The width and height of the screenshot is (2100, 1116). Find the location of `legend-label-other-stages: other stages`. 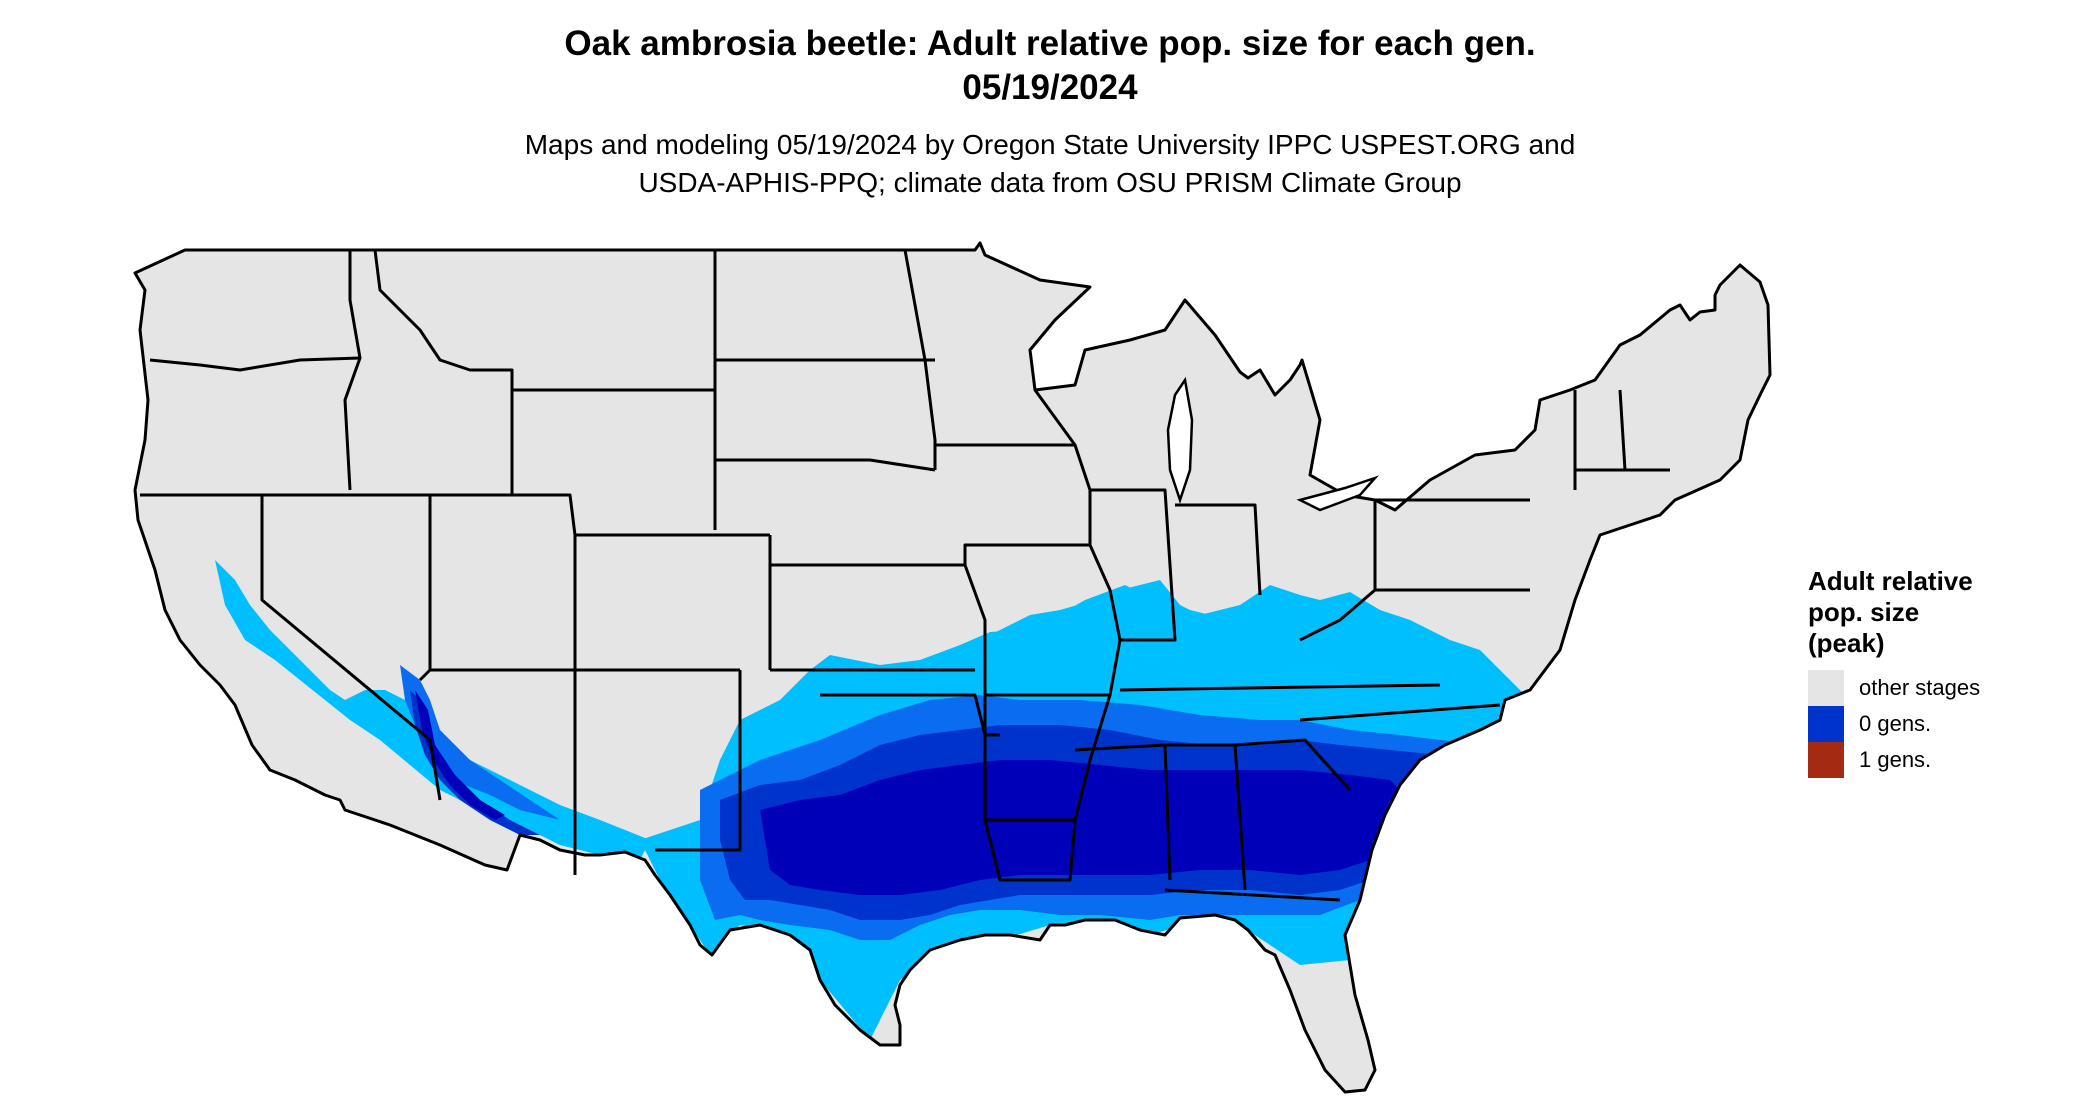

legend-label-other-stages: other stages is located at coordinates (1920, 687).